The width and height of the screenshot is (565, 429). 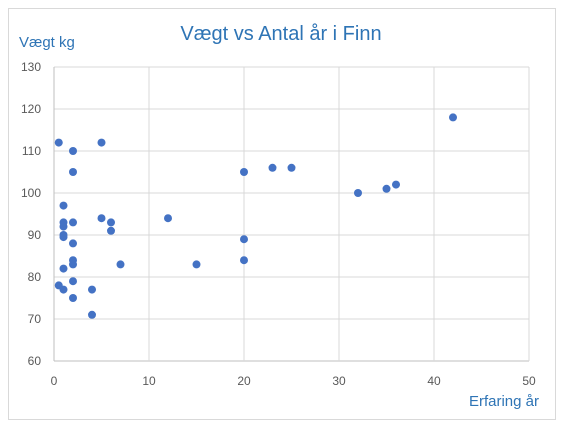 I want to click on x-axis-title: Erfaring år, so click(x=504, y=401).